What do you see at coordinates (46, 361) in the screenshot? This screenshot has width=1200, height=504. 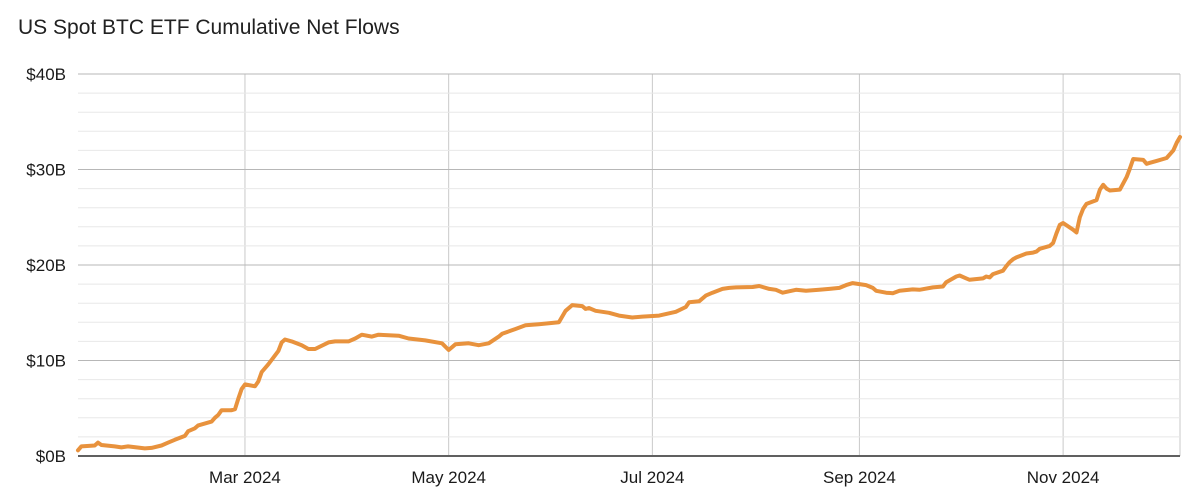 I see `y-axis-tick-label: $10B` at bounding box center [46, 361].